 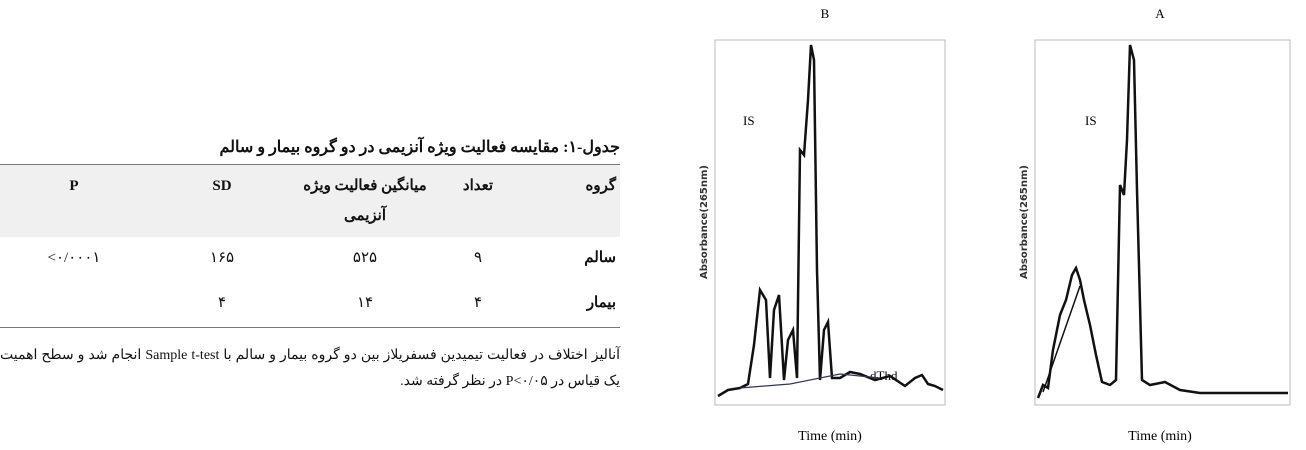 What do you see at coordinates (365, 302) in the screenshot?
I see `cell: ۱۴` at bounding box center [365, 302].